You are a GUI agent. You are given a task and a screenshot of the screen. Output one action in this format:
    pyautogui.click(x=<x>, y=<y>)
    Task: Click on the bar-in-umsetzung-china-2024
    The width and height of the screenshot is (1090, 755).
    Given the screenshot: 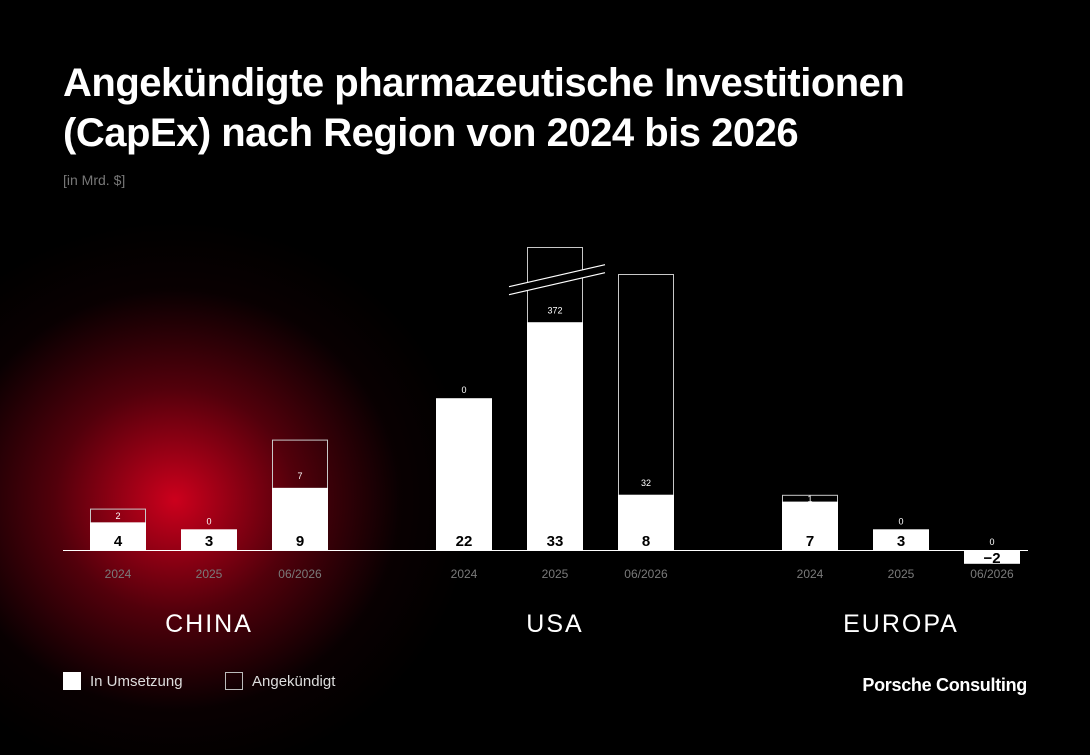 What is the action you would take?
    pyautogui.click(x=118, y=536)
    